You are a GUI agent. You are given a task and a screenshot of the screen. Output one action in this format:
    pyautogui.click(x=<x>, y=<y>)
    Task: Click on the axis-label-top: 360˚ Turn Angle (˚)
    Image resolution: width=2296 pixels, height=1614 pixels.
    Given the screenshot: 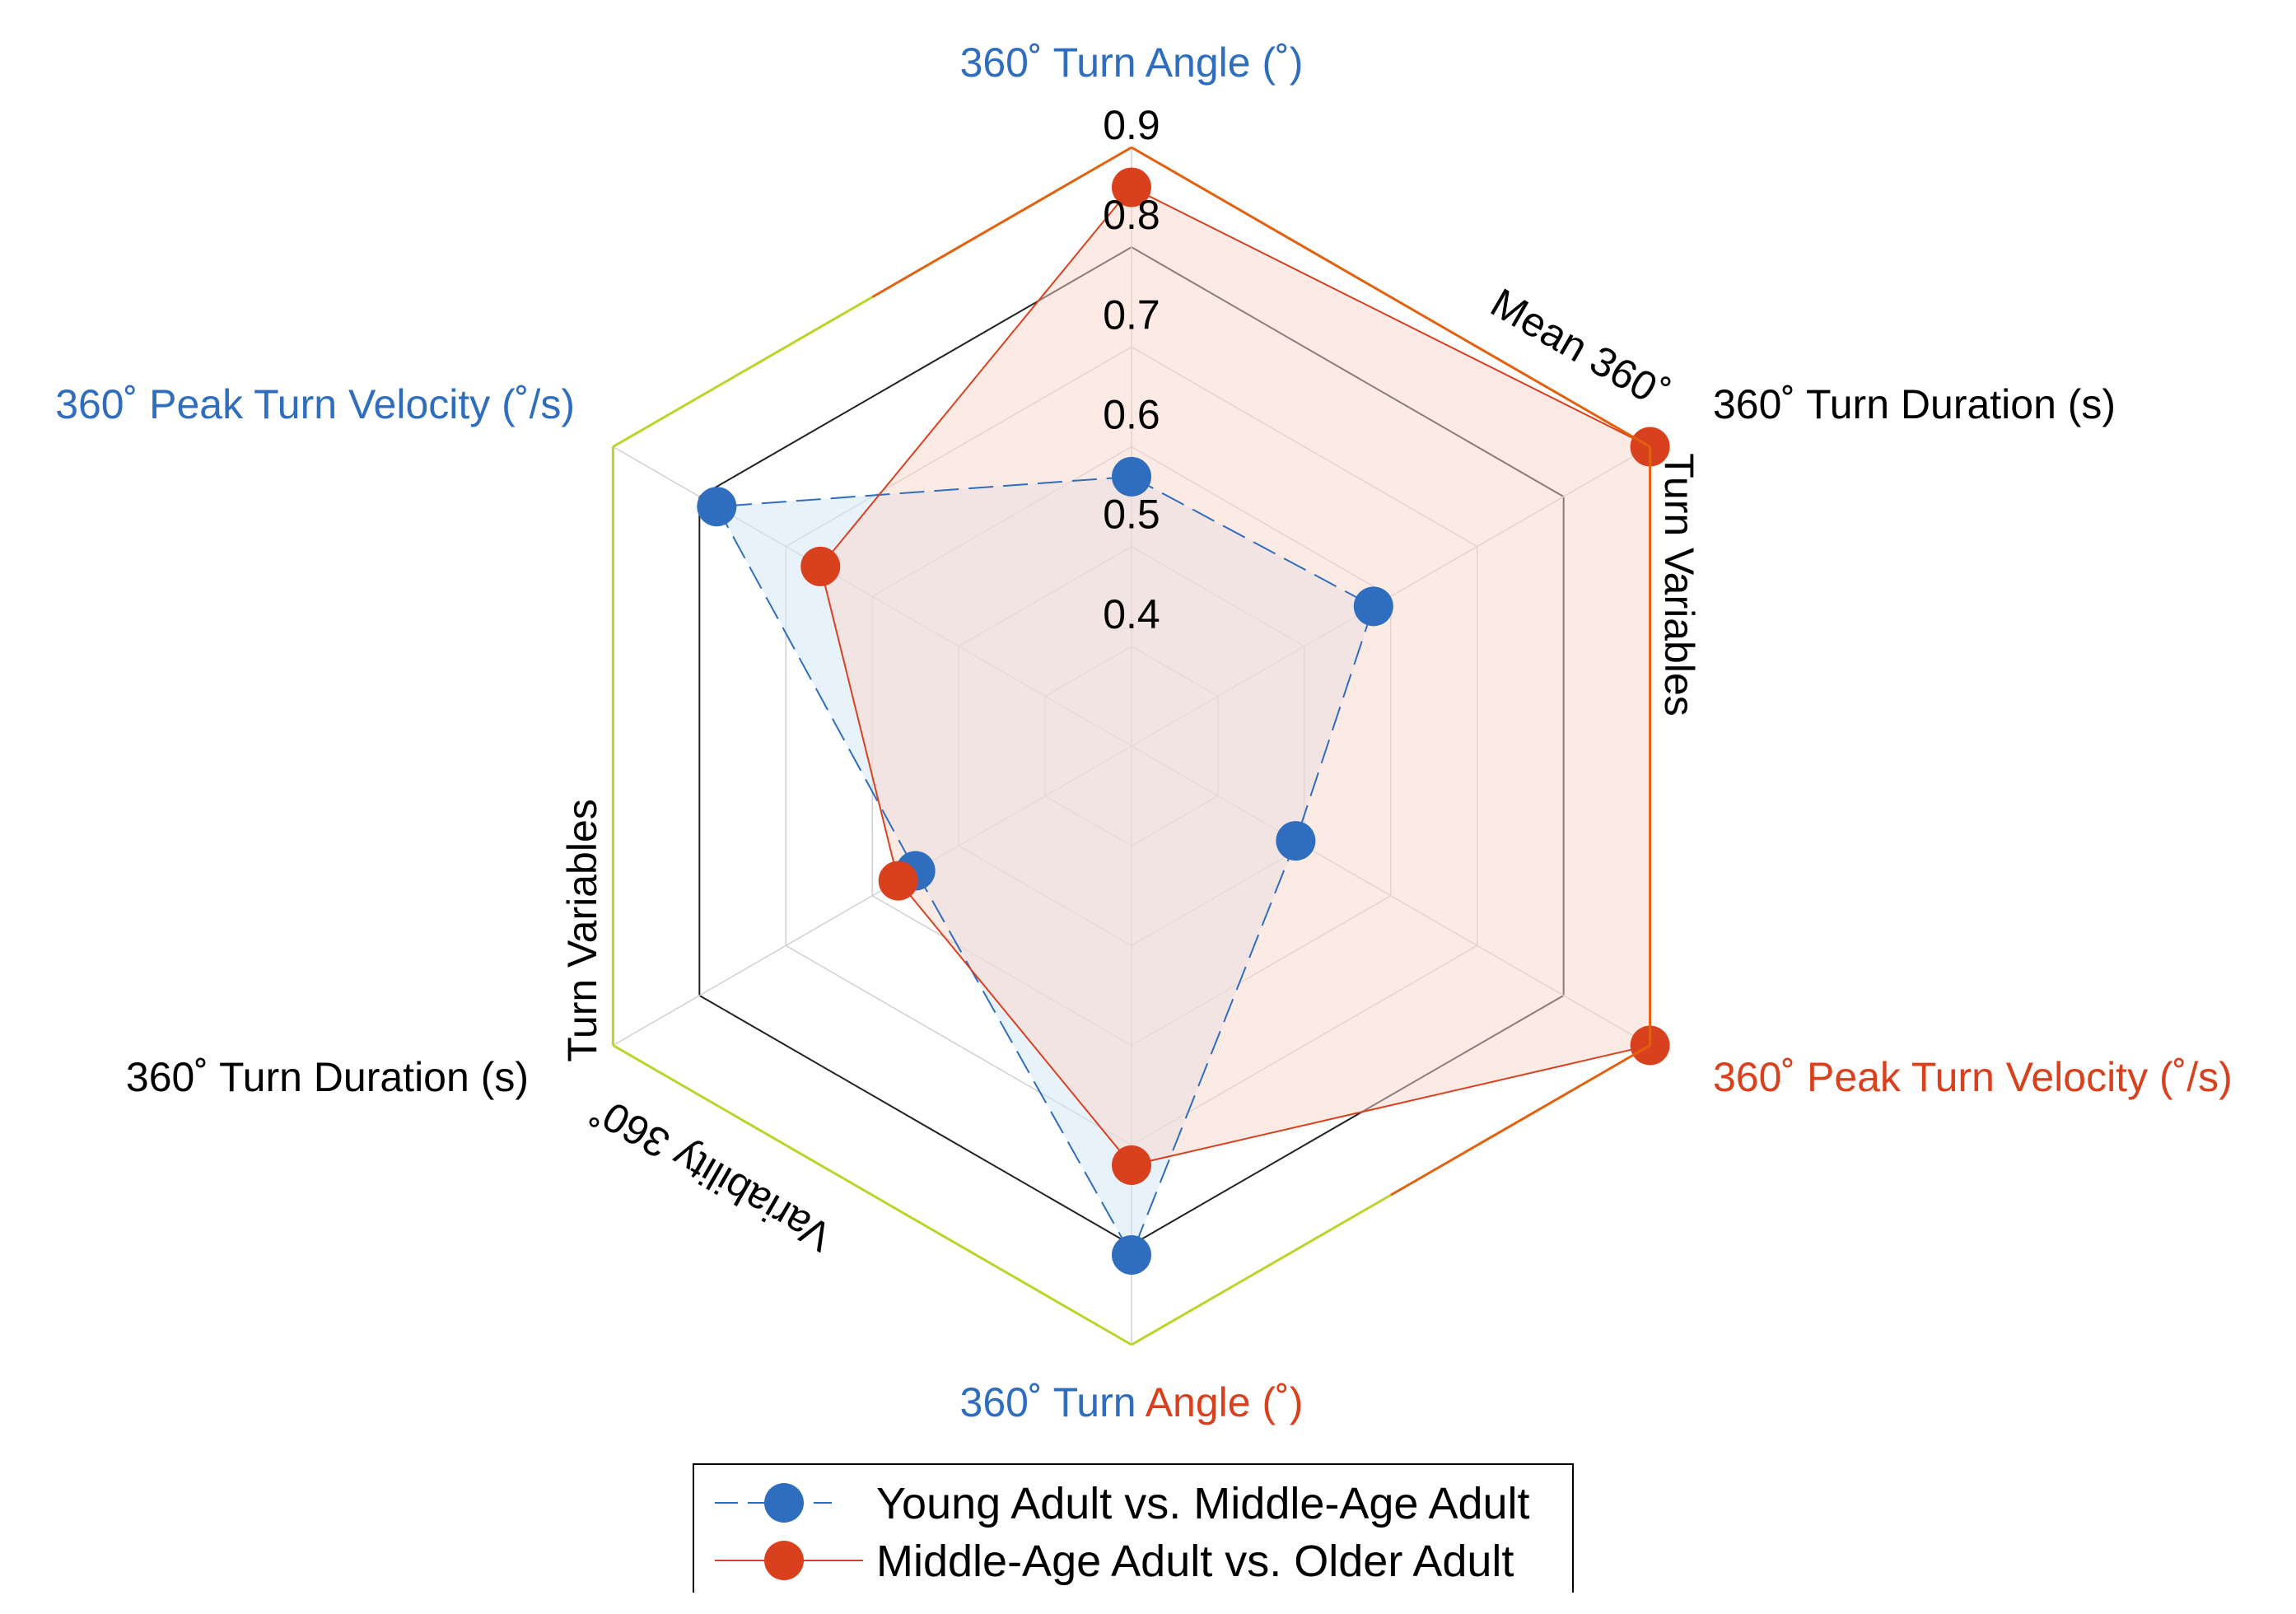 What is the action you would take?
    pyautogui.click(x=1132, y=63)
    